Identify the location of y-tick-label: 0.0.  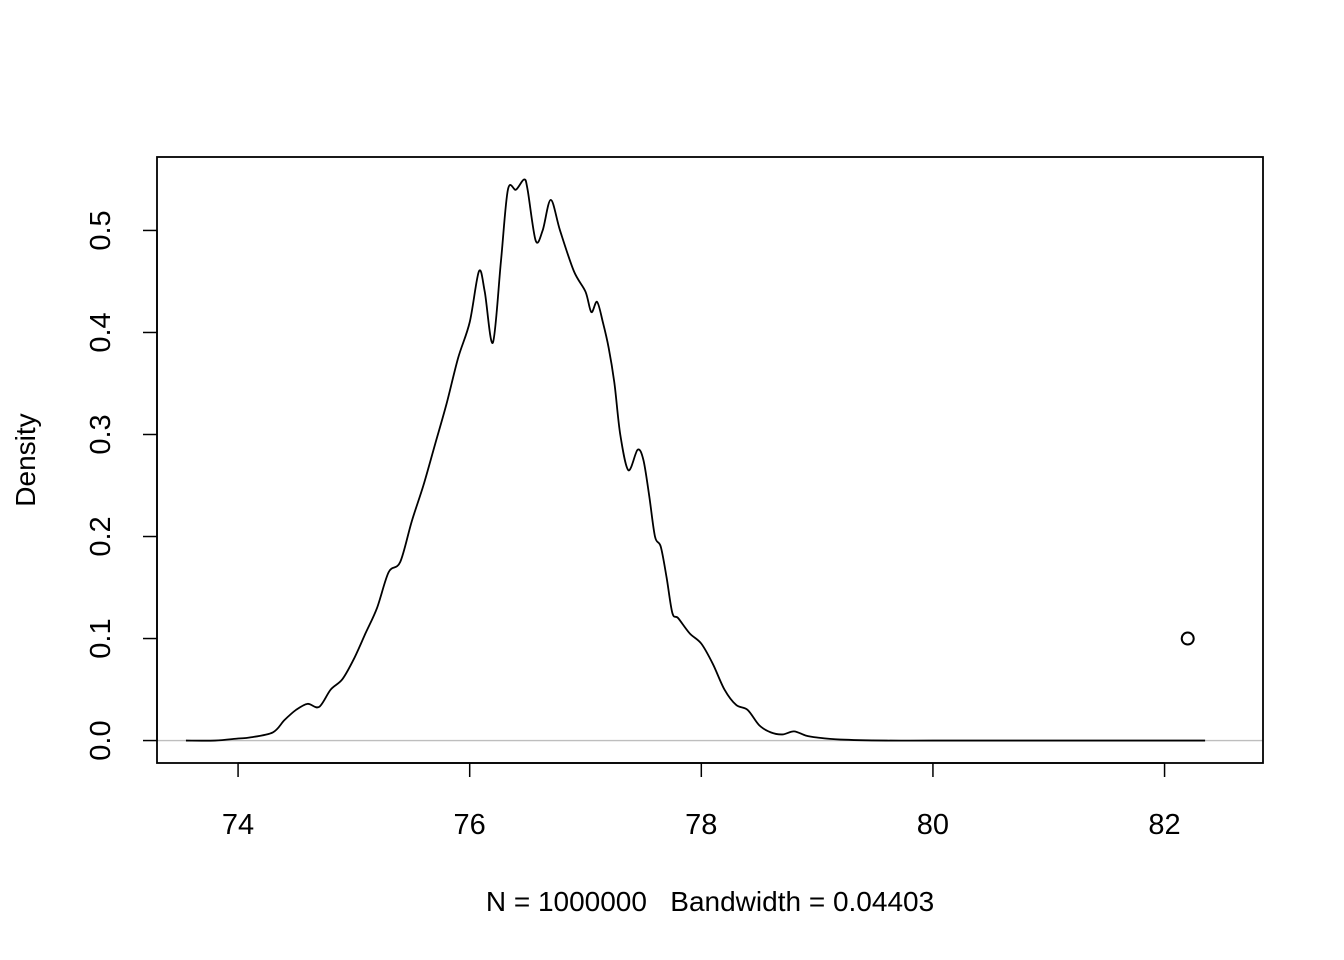
(101, 740).